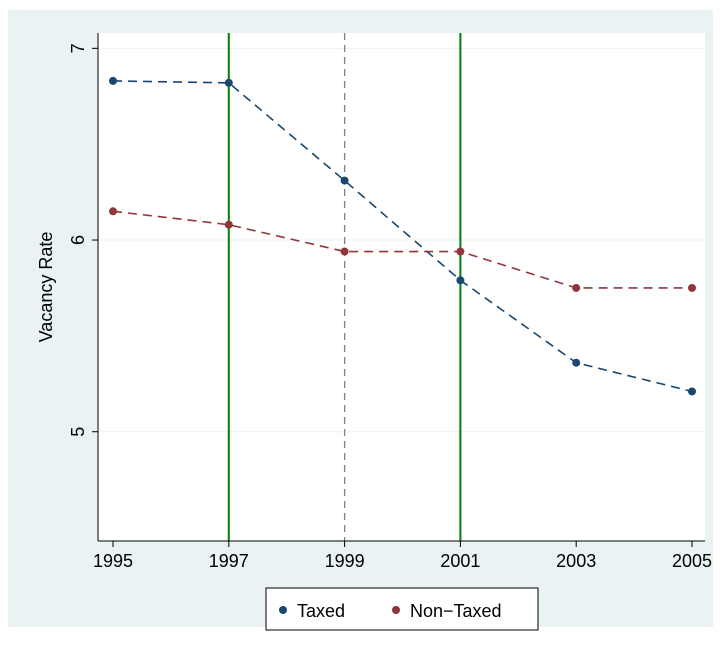  What do you see at coordinates (229, 561) in the screenshot?
I see `x-tick-label: 1997` at bounding box center [229, 561].